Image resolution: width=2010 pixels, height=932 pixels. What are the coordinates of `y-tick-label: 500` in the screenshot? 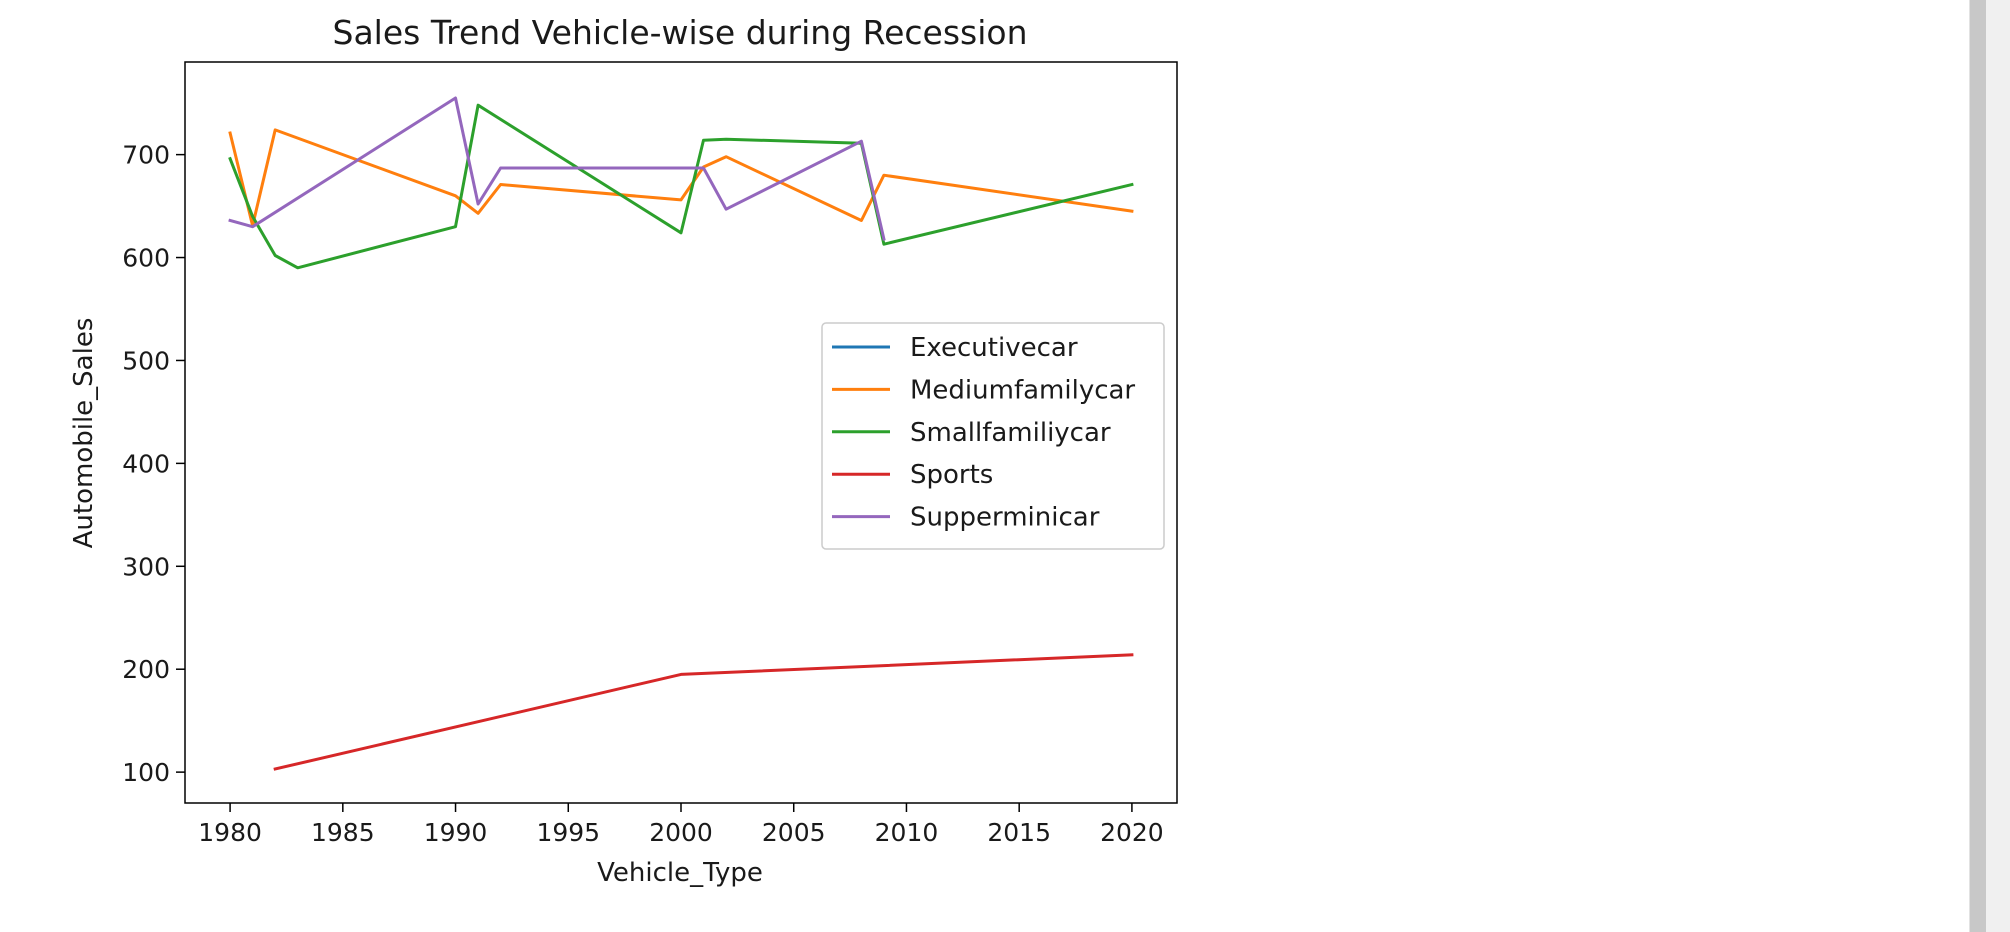 It's located at (146, 360).